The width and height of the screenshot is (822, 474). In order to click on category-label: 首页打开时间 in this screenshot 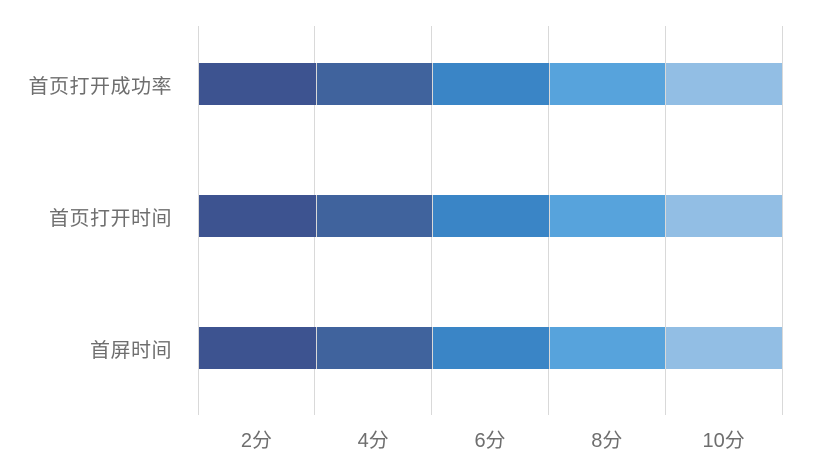, I will do `click(110, 218)`.